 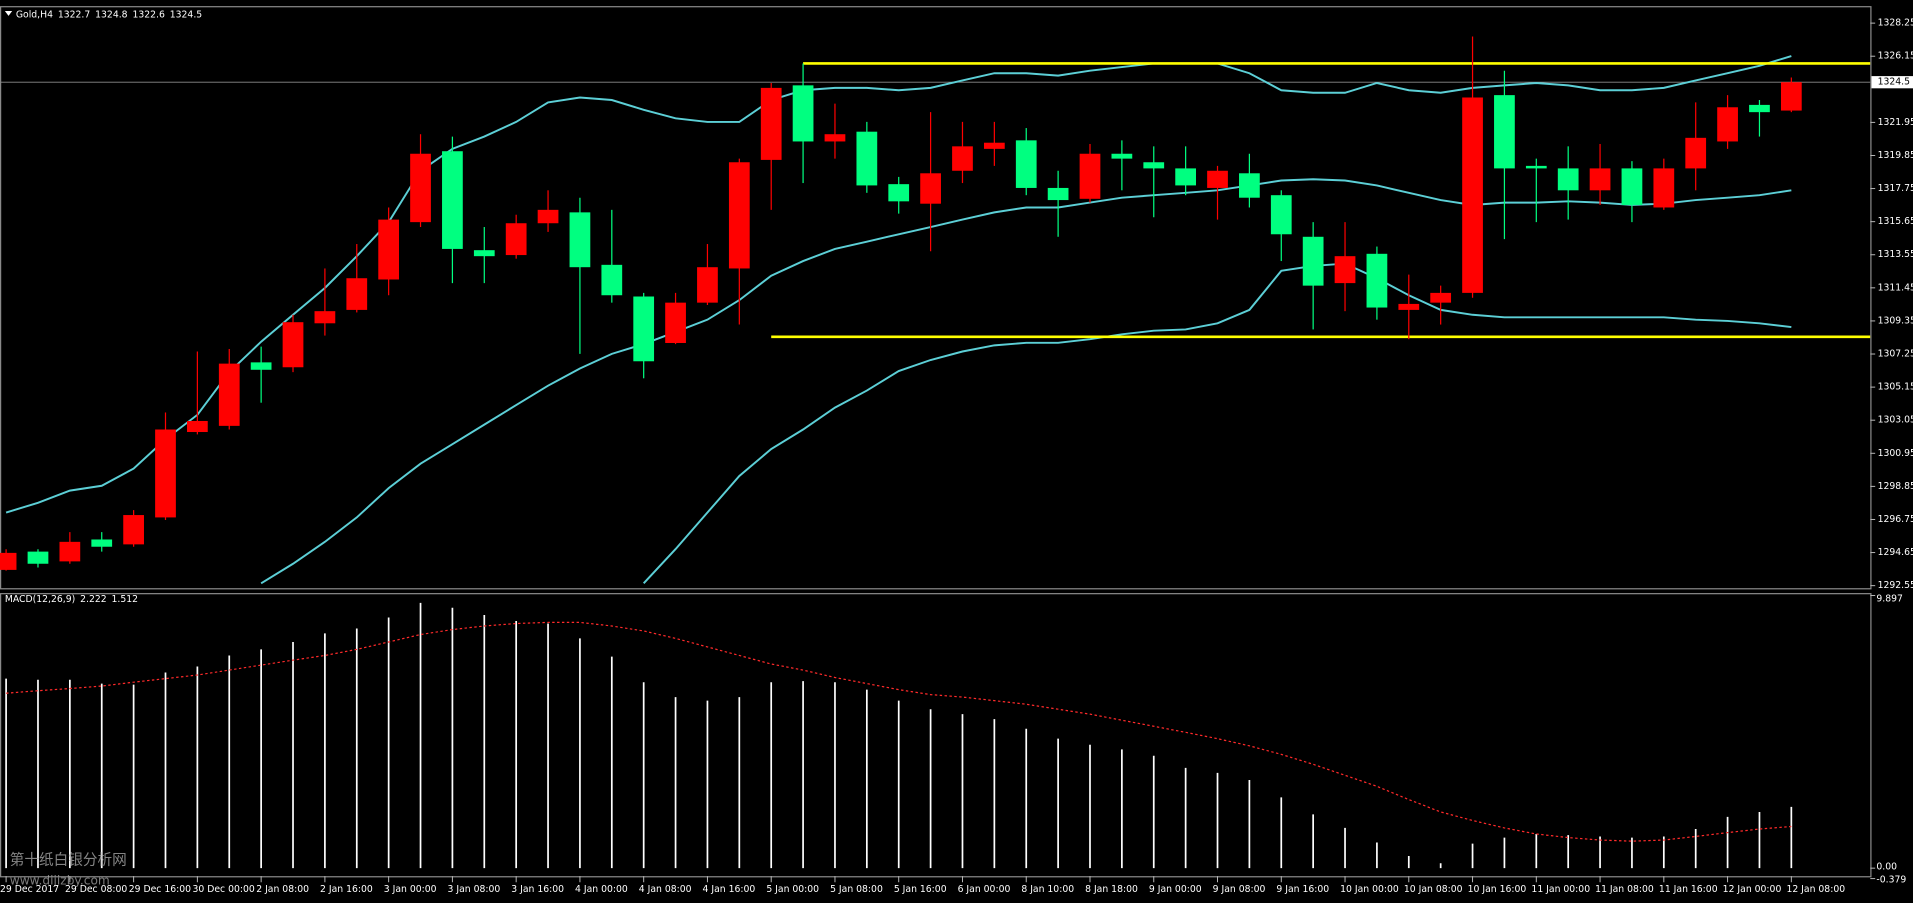 What do you see at coordinates (346, 889) in the screenshot?
I see `x-tick-label: 2 Jan 16:00` at bounding box center [346, 889].